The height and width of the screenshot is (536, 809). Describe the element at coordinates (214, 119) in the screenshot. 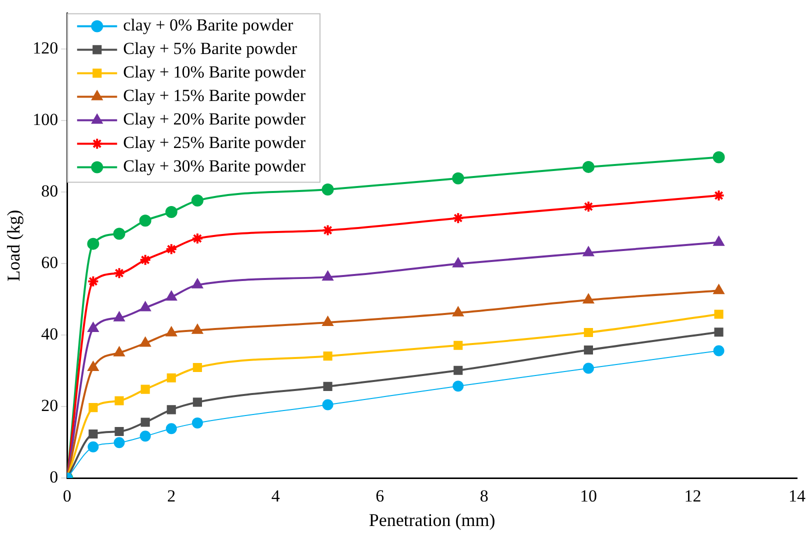

I see `legend-label: Clay + 20% Barite powder` at that location.